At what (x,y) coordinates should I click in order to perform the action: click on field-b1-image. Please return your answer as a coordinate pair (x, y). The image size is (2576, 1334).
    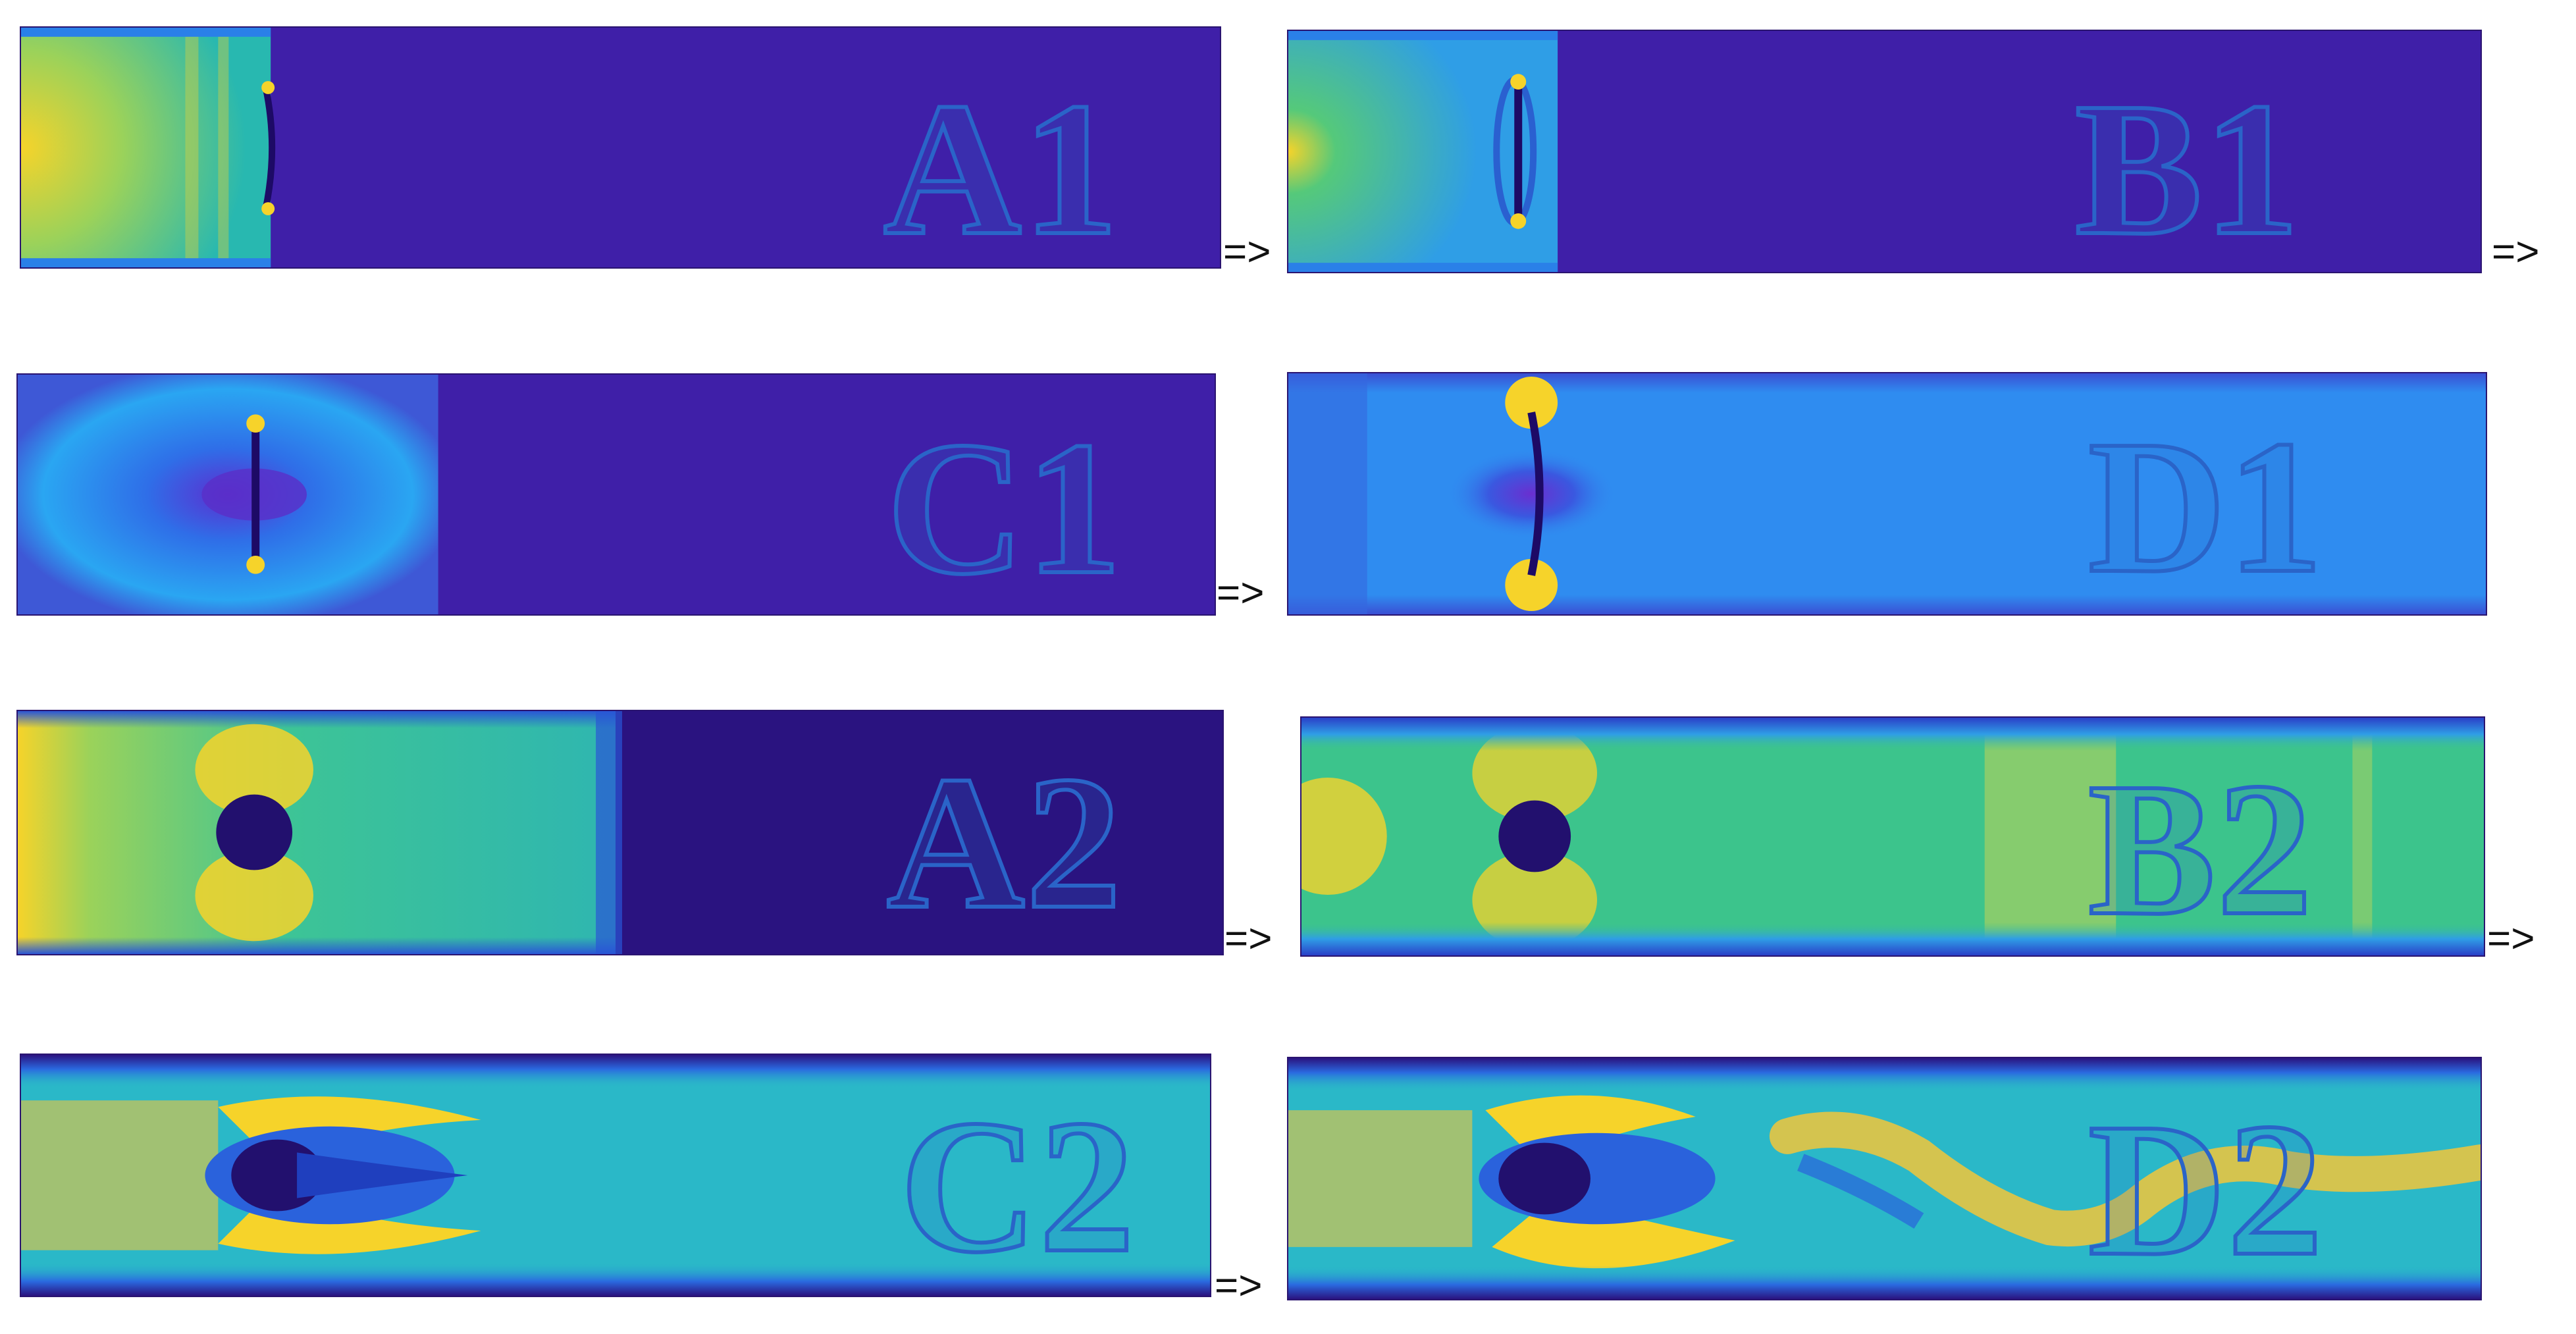
    Looking at the image, I should click on (1884, 151).